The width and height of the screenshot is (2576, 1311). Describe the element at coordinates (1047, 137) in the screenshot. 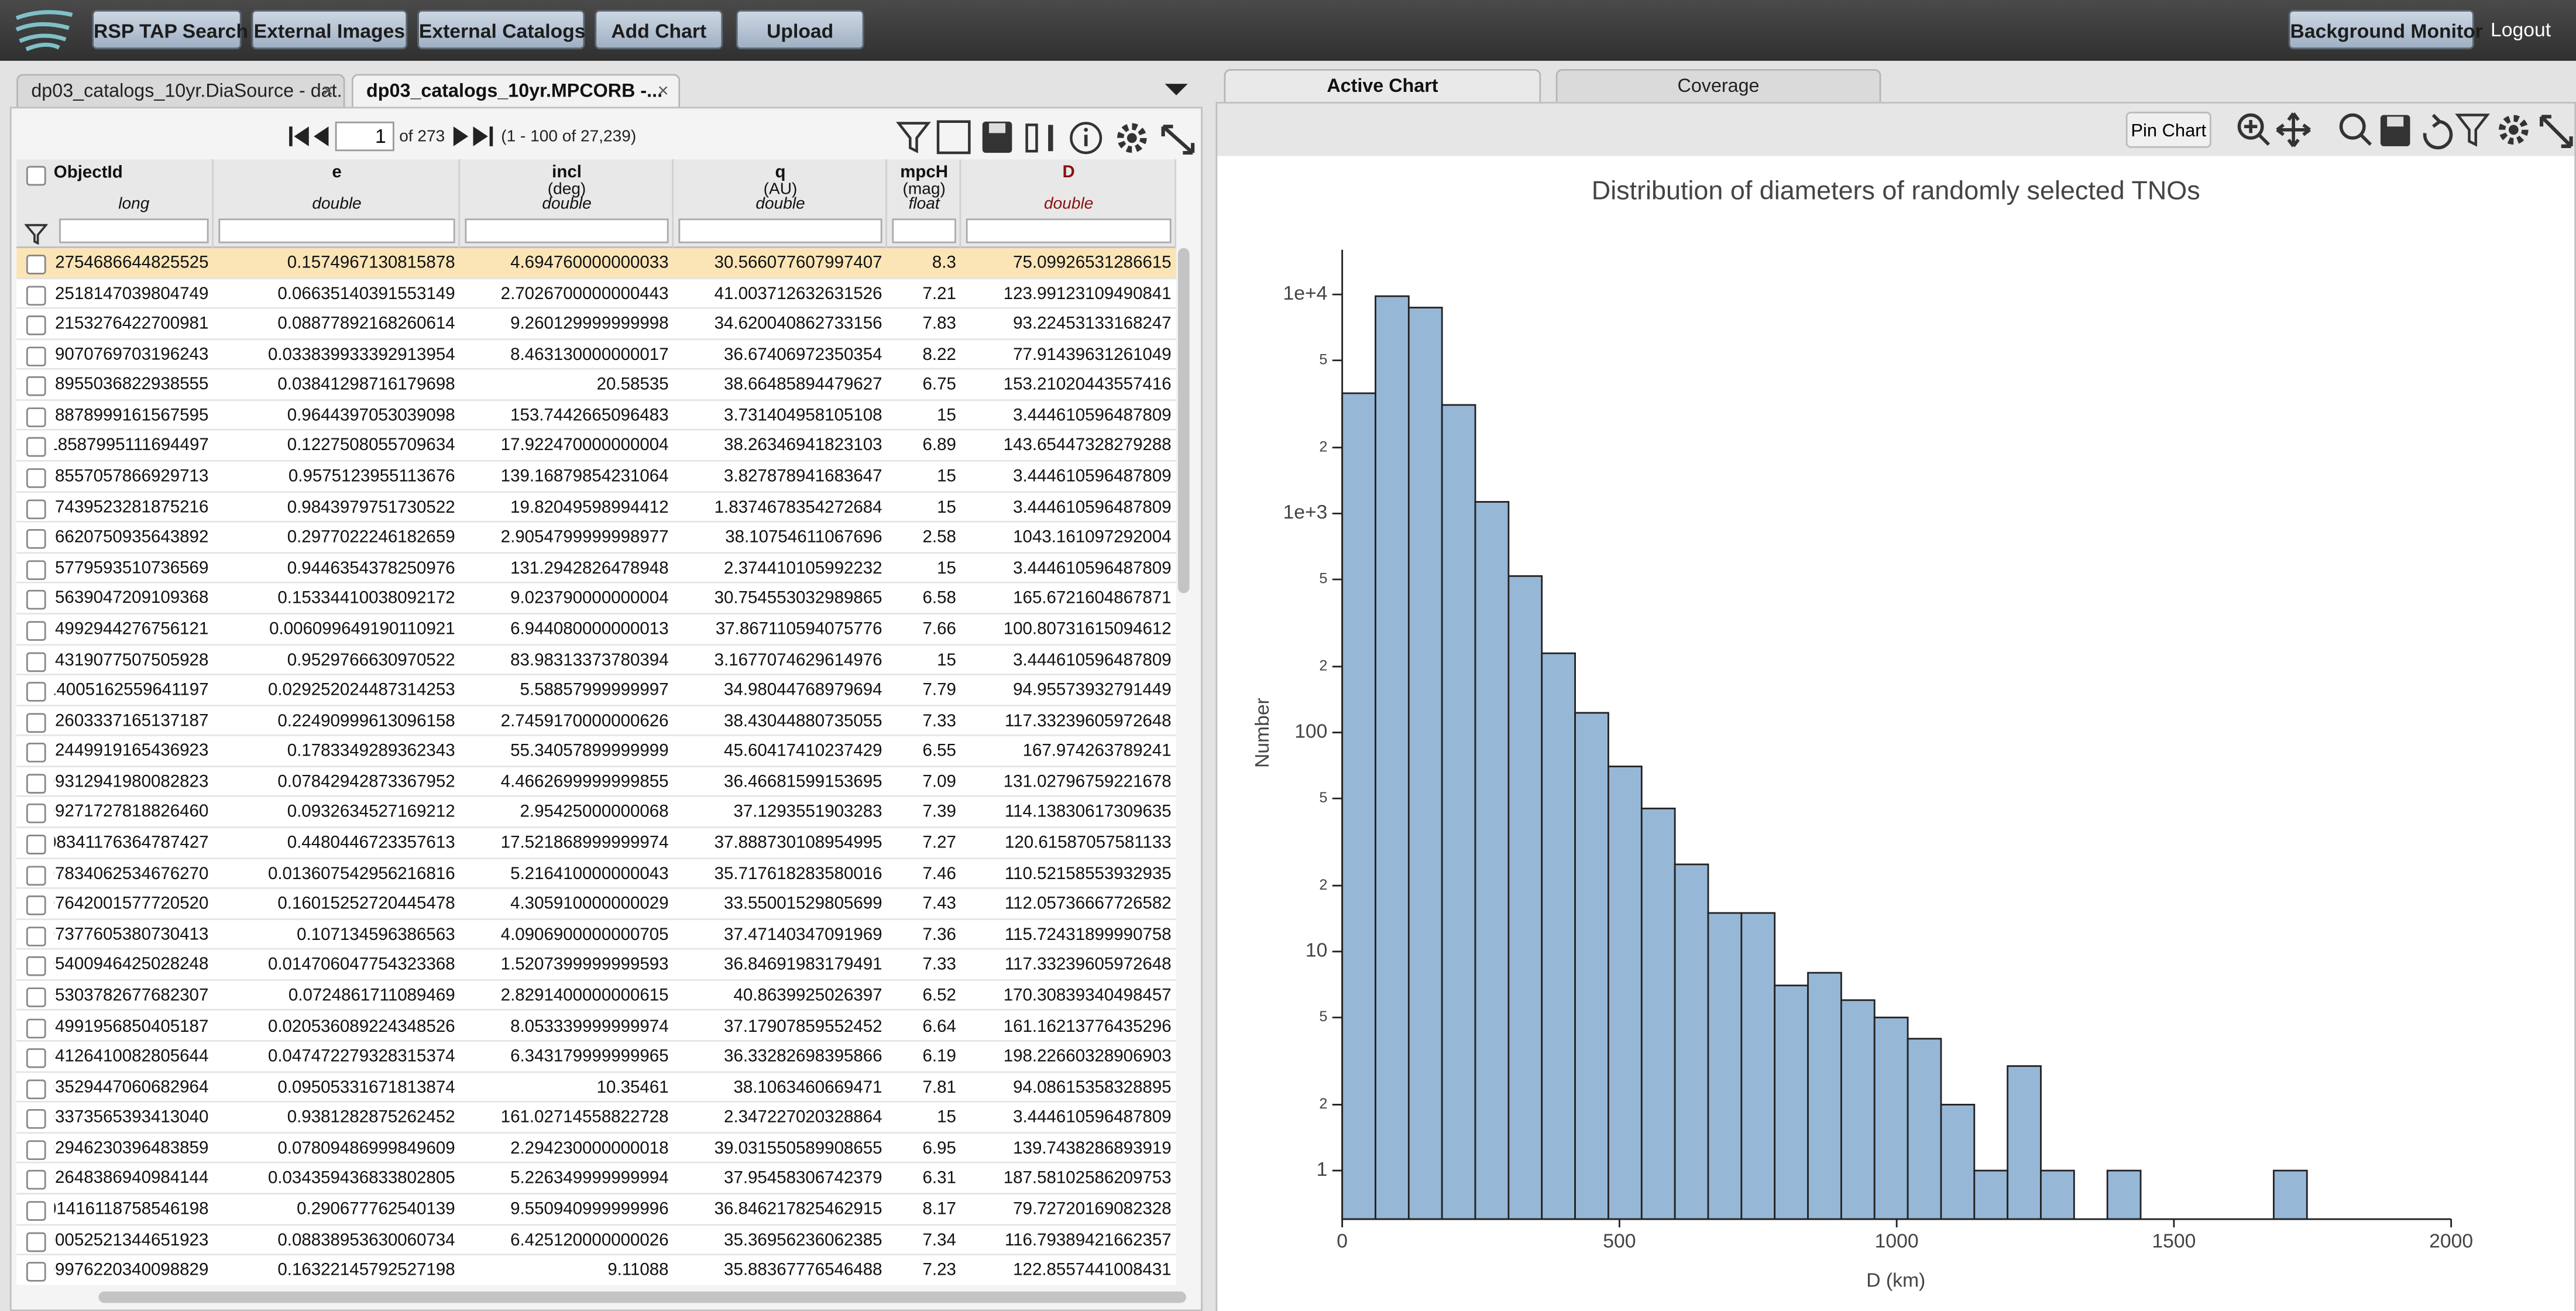

I see `table-tools` at that location.